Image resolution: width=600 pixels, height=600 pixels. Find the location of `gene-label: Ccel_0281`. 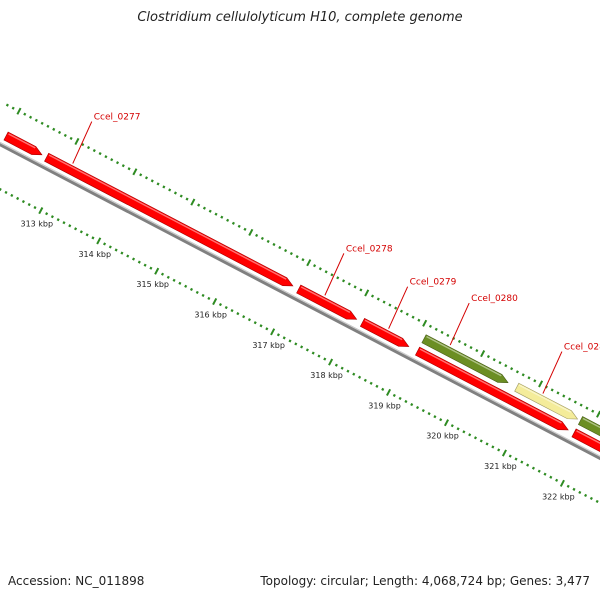

gene-label: Ccel_0281 is located at coordinates (582, 348).